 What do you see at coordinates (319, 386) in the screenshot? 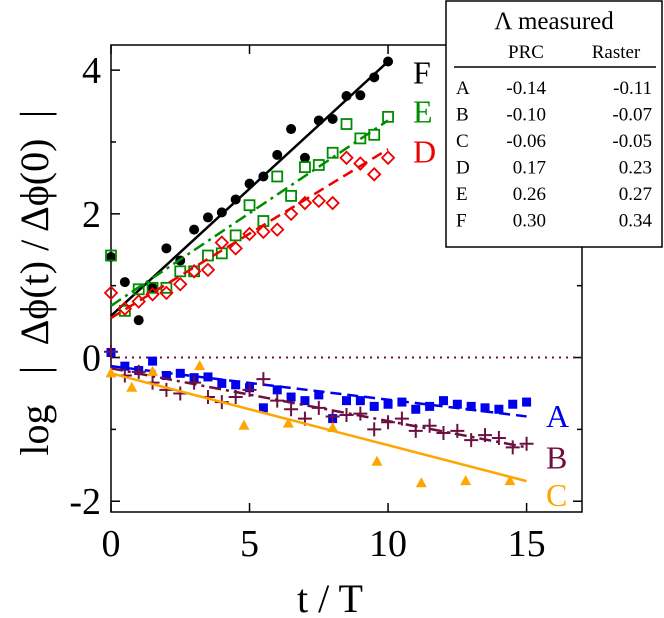
I see `series-A` at bounding box center [319, 386].